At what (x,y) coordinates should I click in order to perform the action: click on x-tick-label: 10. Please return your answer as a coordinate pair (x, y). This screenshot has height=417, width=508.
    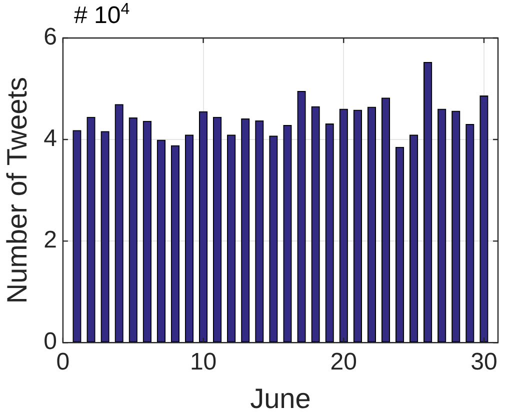
    Looking at the image, I should click on (203, 362).